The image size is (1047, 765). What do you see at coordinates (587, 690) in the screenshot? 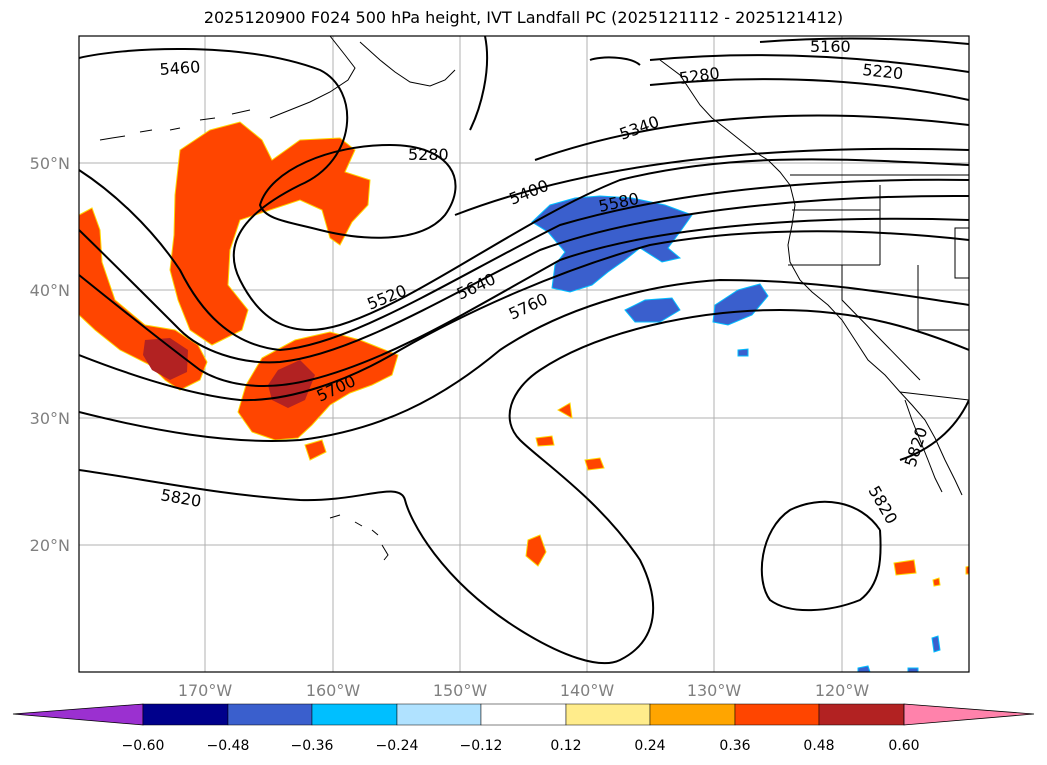
I see `lon-label: 140°W` at bounding box center [587, 690].